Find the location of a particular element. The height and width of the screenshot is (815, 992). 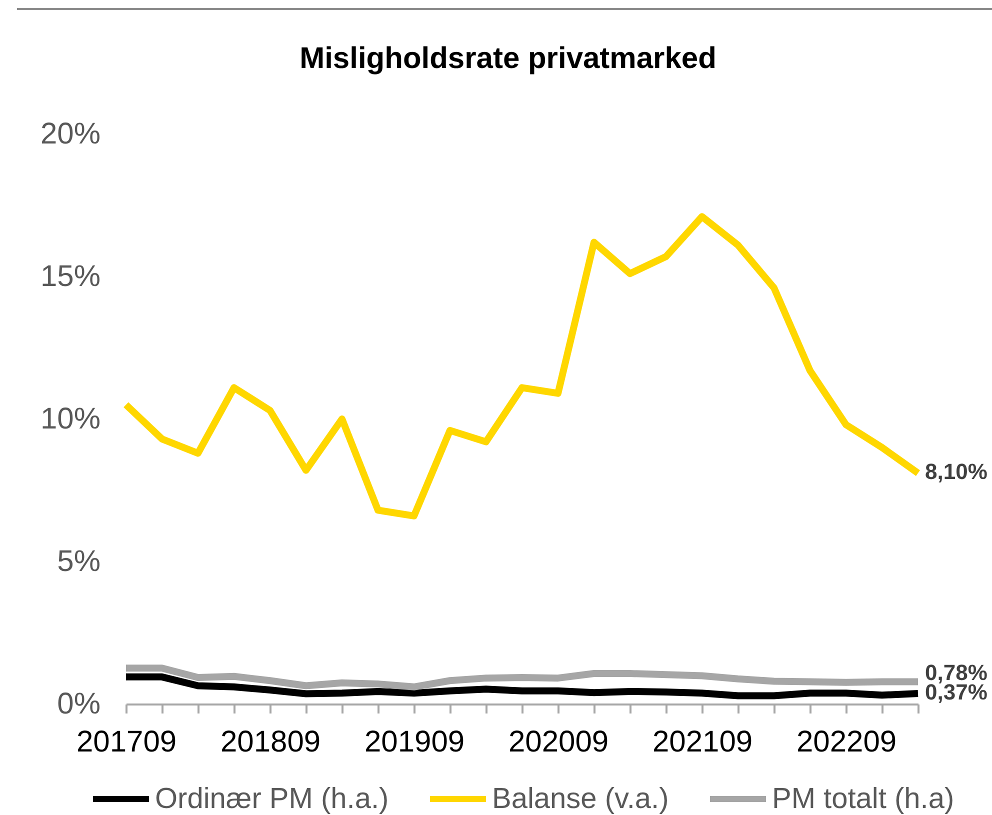

chart-title: Misligholdsrate privatmarked is located at coordinates (508, 58).